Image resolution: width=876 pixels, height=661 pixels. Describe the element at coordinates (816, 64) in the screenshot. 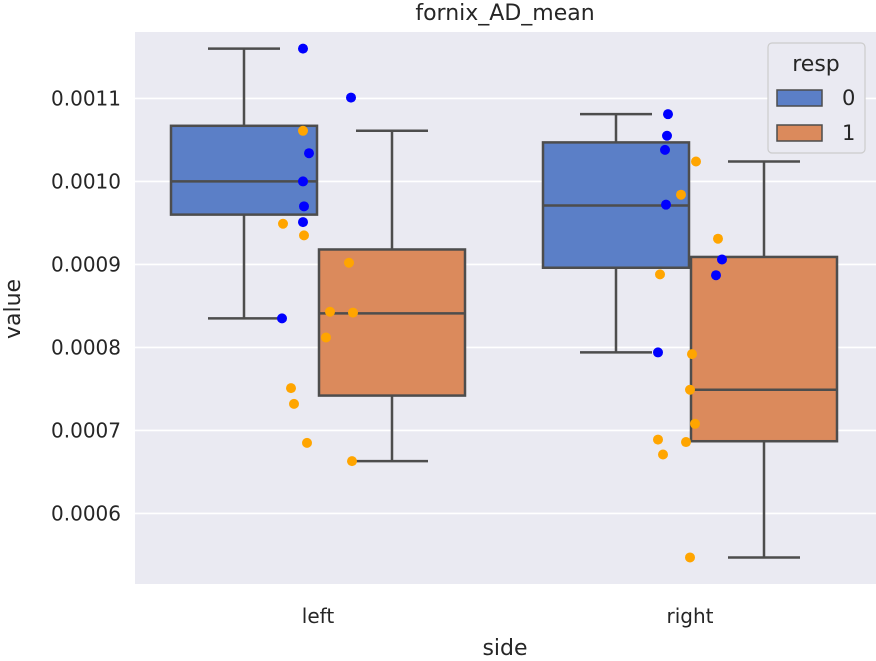

I see `legend-title: resp` at that location.